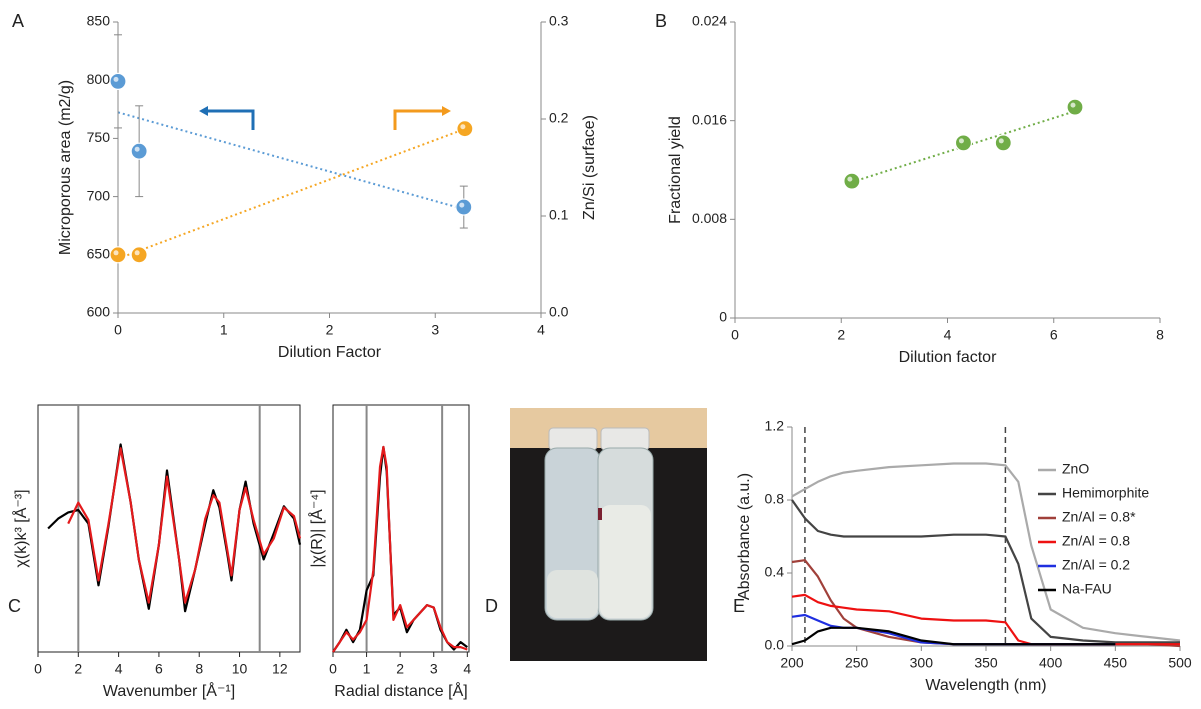 The image size is (1201, 709). I want to click on y2-tick-label: 0.3, so click(559, 21).